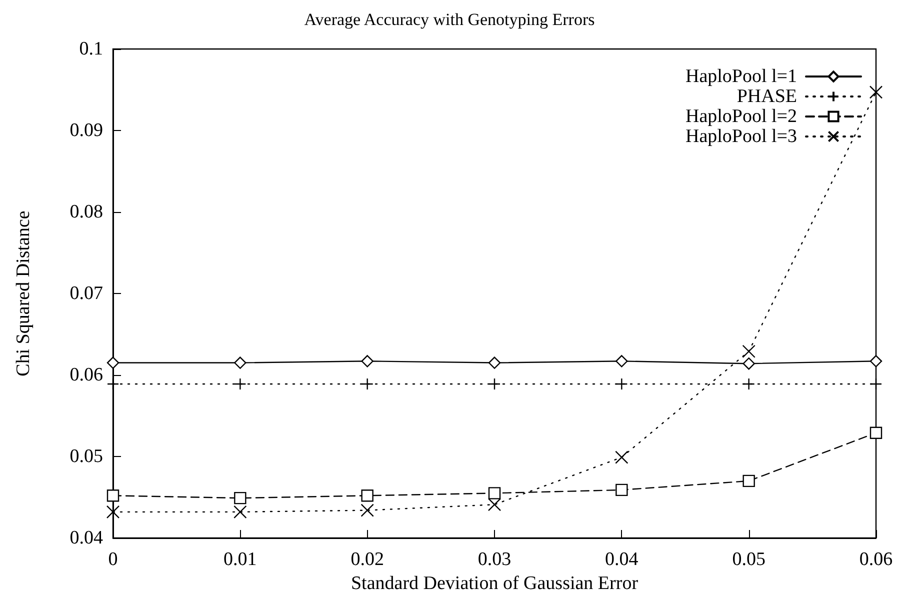 This screenshot has height=598, width=899. What do you see at coordinates (86, 130) in the screenshot?
I see `y-tick-label: 0.09` at bounding box center [86, 130].